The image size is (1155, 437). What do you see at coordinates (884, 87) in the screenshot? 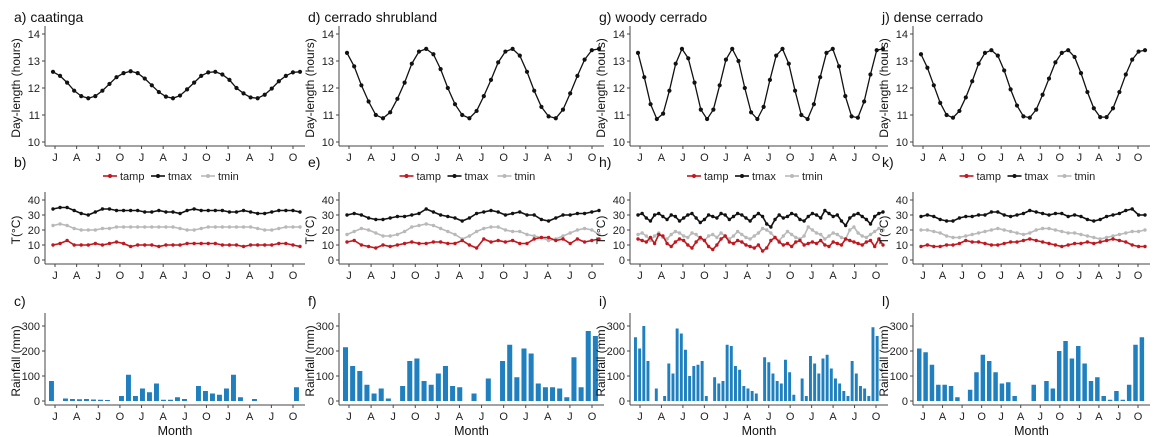
I see `y-axis-label: Day-length (hours)` at bounding box center [884, 87].